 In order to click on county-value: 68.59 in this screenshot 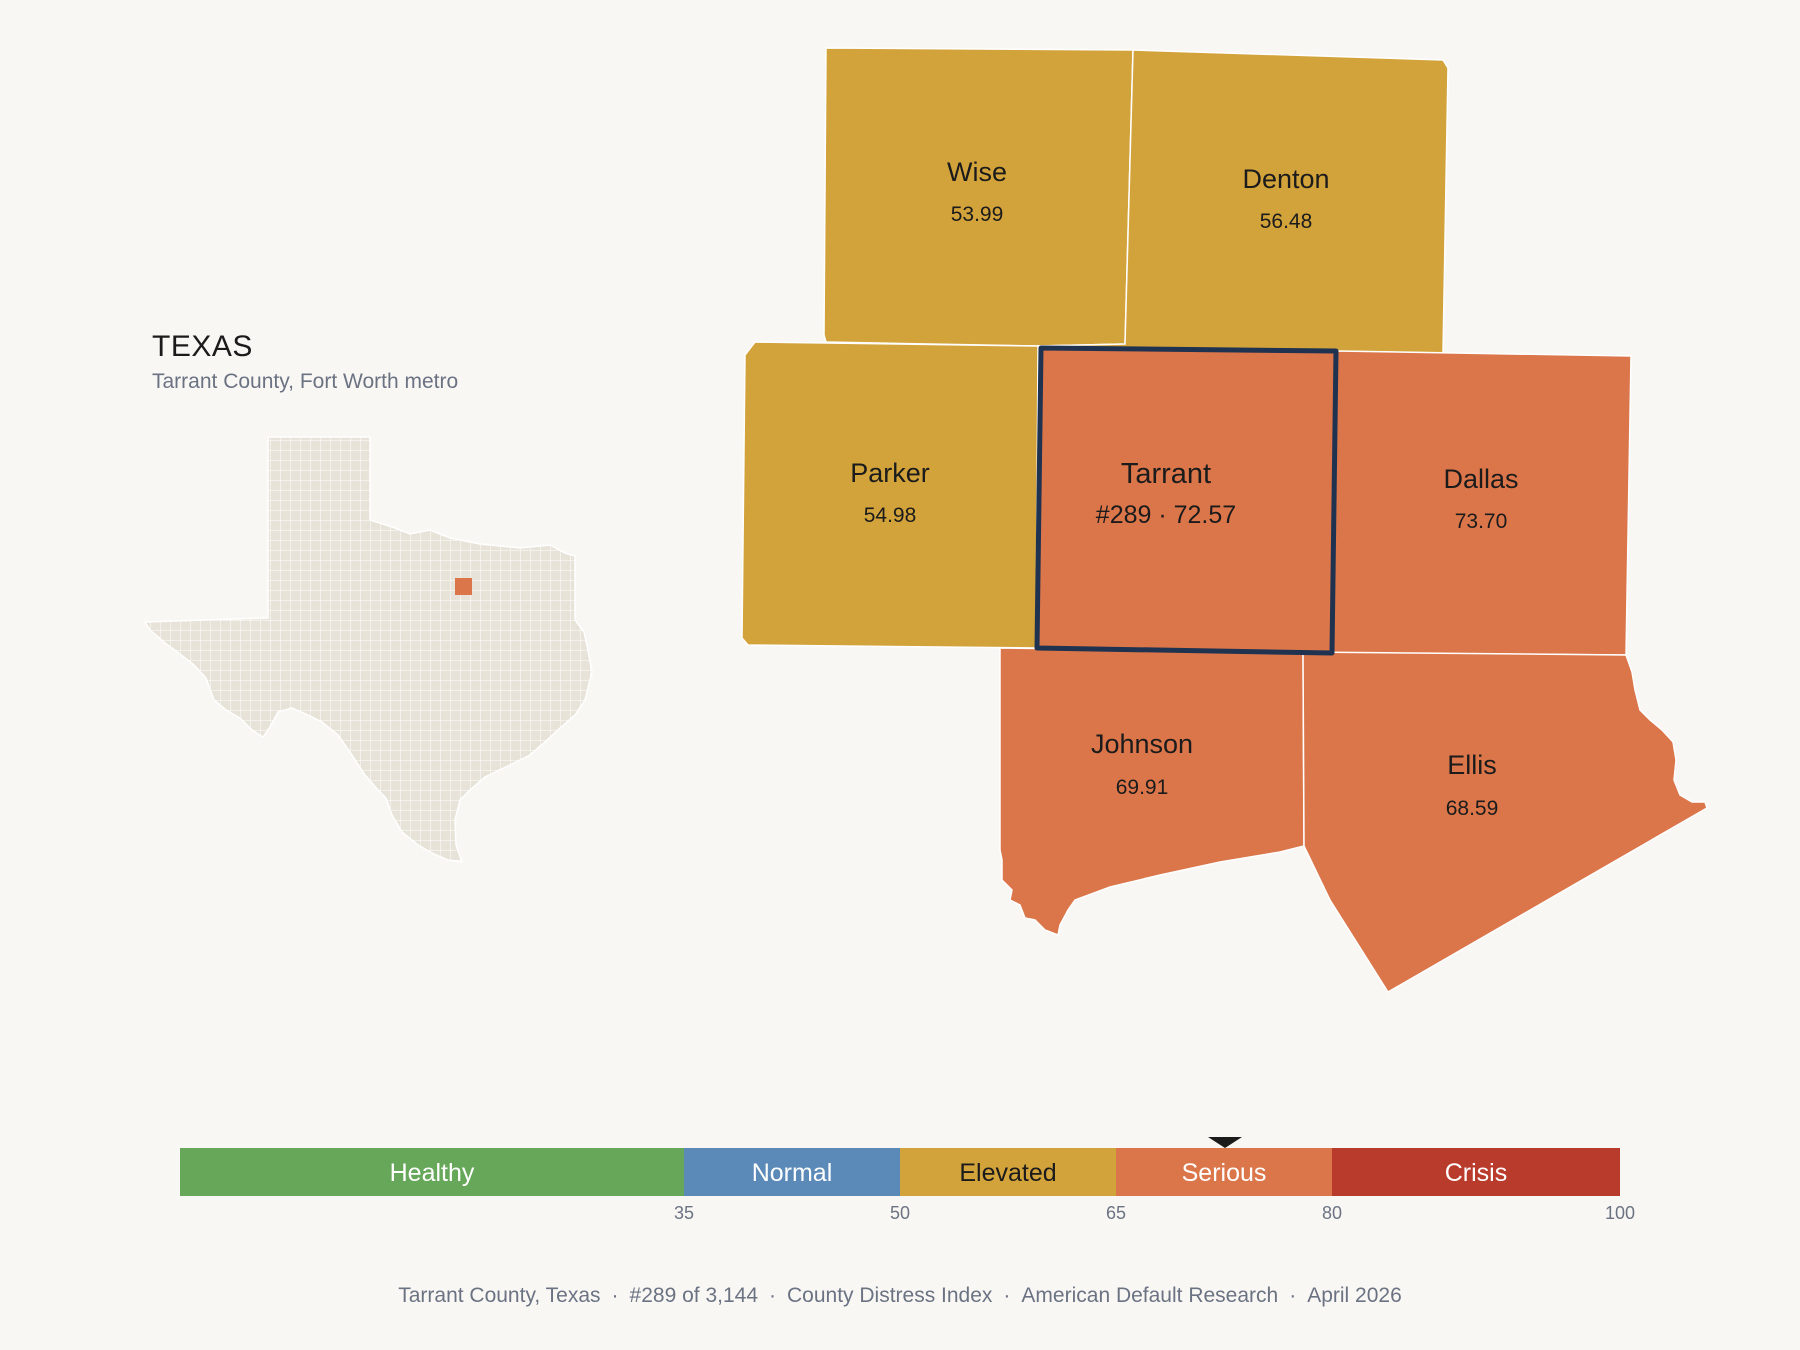, I will do `click(1472, 808)`.